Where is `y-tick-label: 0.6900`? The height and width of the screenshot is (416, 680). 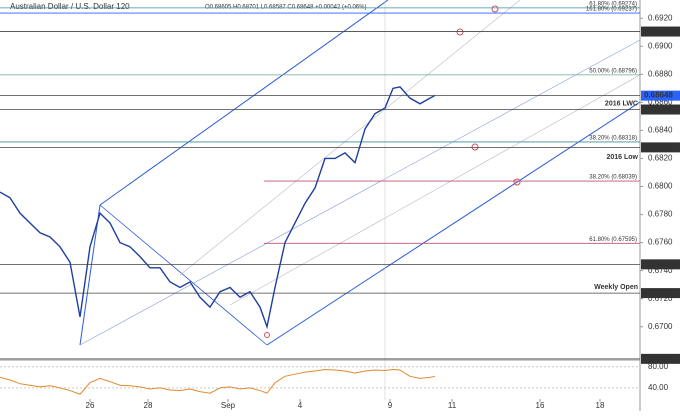 y-tick-label: 0.6900 is located at coordinates (660, 45).